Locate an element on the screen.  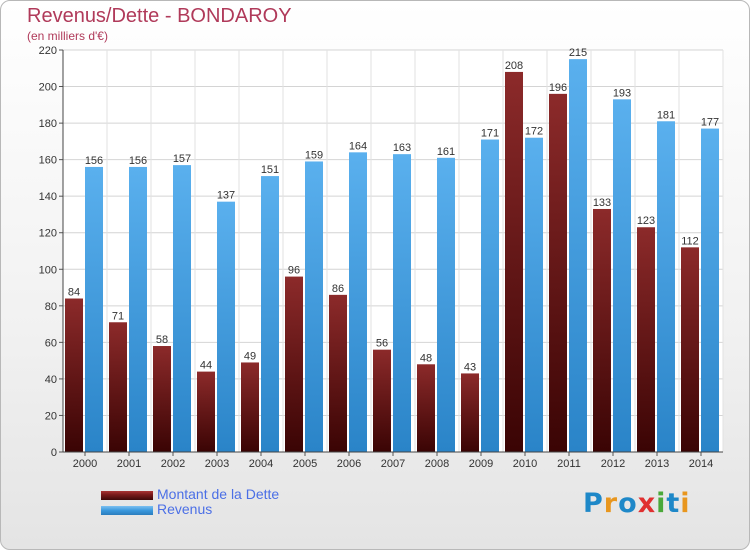
proxiti-logo: Proxiti is located at coordinates (637, 503).